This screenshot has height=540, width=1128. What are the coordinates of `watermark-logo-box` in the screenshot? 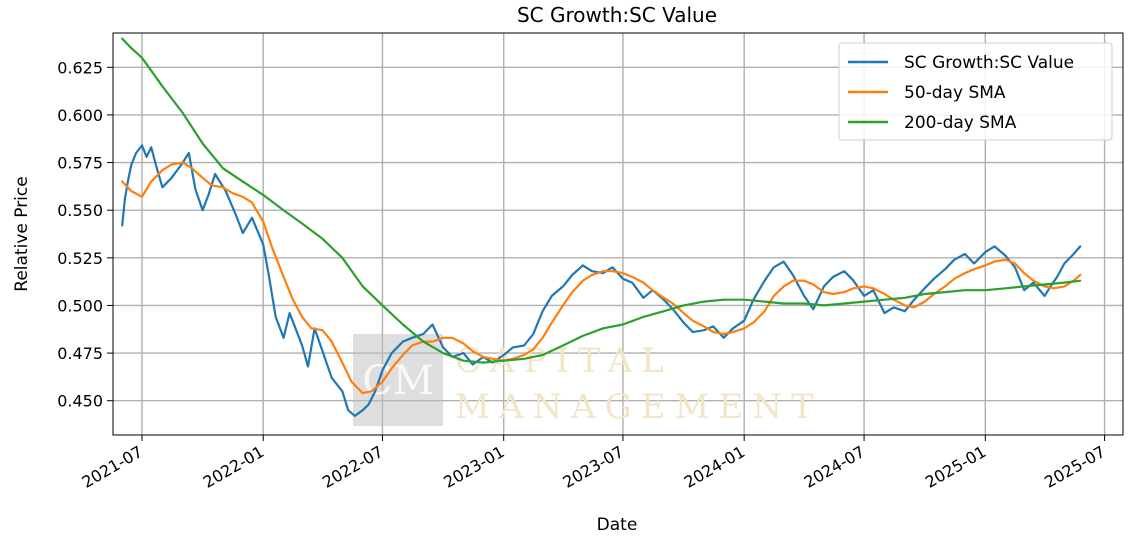 It's located at (398, 380).